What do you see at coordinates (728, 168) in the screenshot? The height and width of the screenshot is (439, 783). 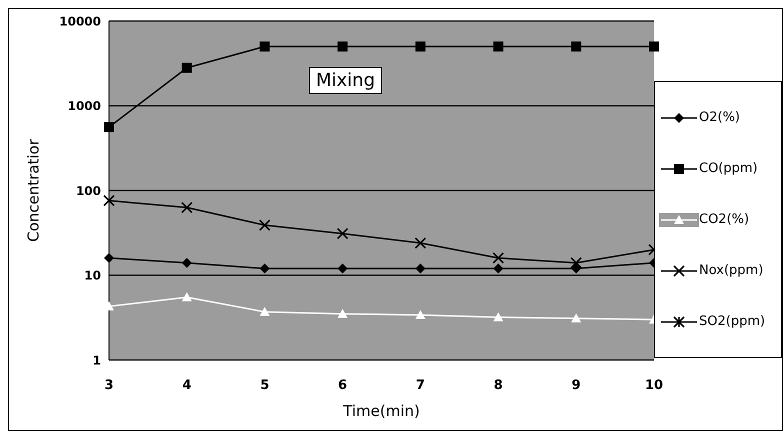 I see `legend-label: CO(ppm)` at bounding box center [728, 168].